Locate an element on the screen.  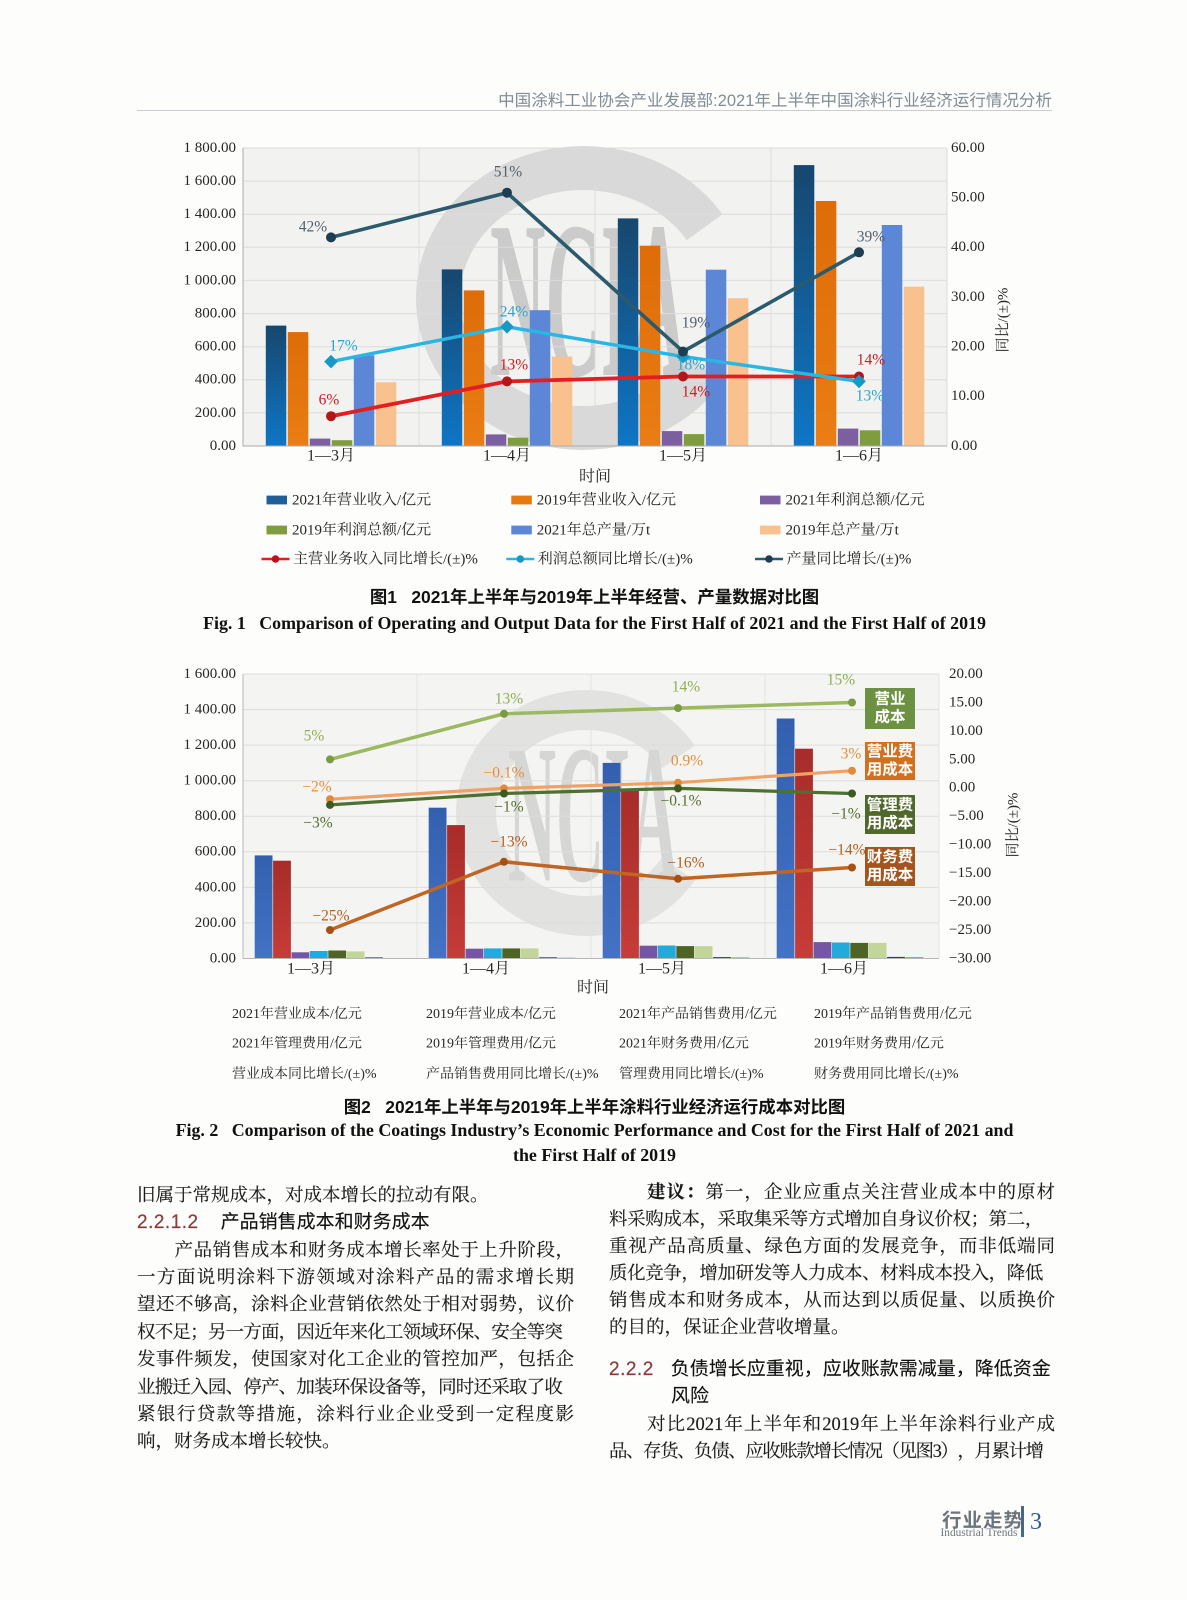
svg-text: −1% is located at coordinates (845, 814).